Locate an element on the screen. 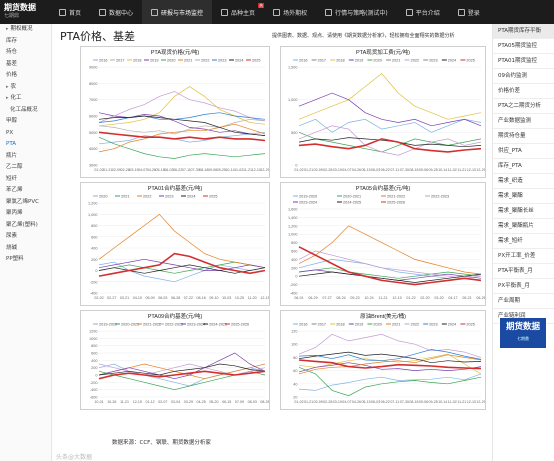 This screenshot has width=554, height=461. legend-label: 2022 is located at coordinates (147, 197).